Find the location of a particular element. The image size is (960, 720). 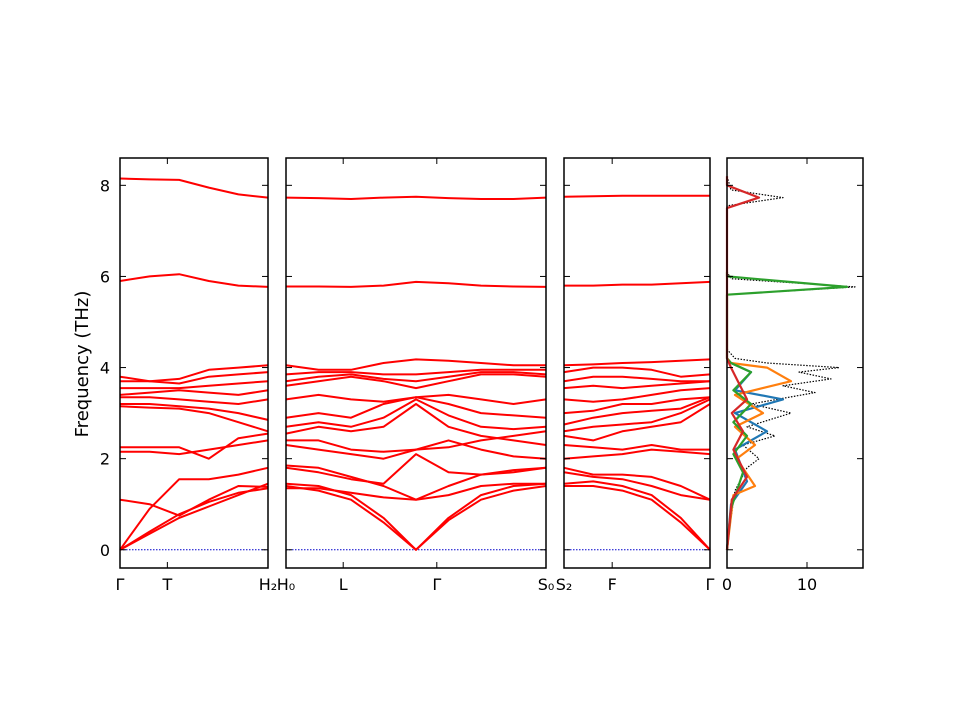

band-panel-3: S₂ F Γ is located at coordinates (635, 375).